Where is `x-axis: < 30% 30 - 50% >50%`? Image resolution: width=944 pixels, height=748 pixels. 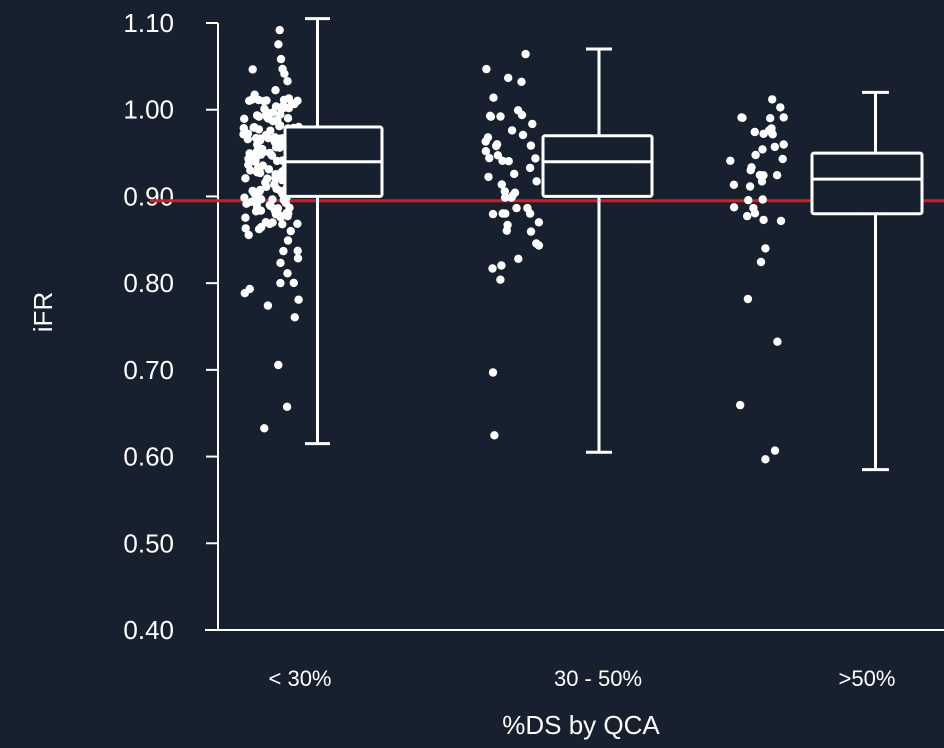 x-axis: < 30% 30 - 50% >50% is located at coordinates (574, 660).